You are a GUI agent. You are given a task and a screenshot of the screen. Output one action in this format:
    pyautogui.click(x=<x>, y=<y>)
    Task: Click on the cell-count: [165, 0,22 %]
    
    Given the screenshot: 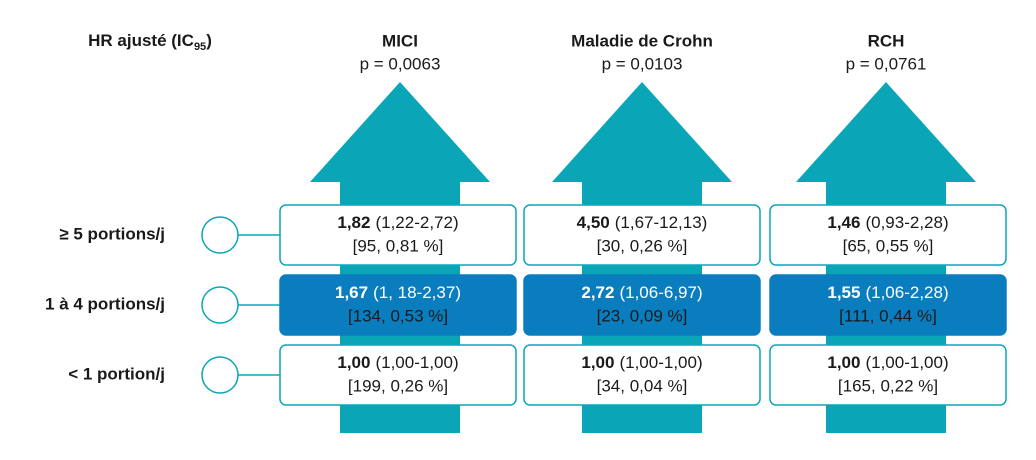 What is the action you would take?
    pyautogui.click(x=888, y=385)
    